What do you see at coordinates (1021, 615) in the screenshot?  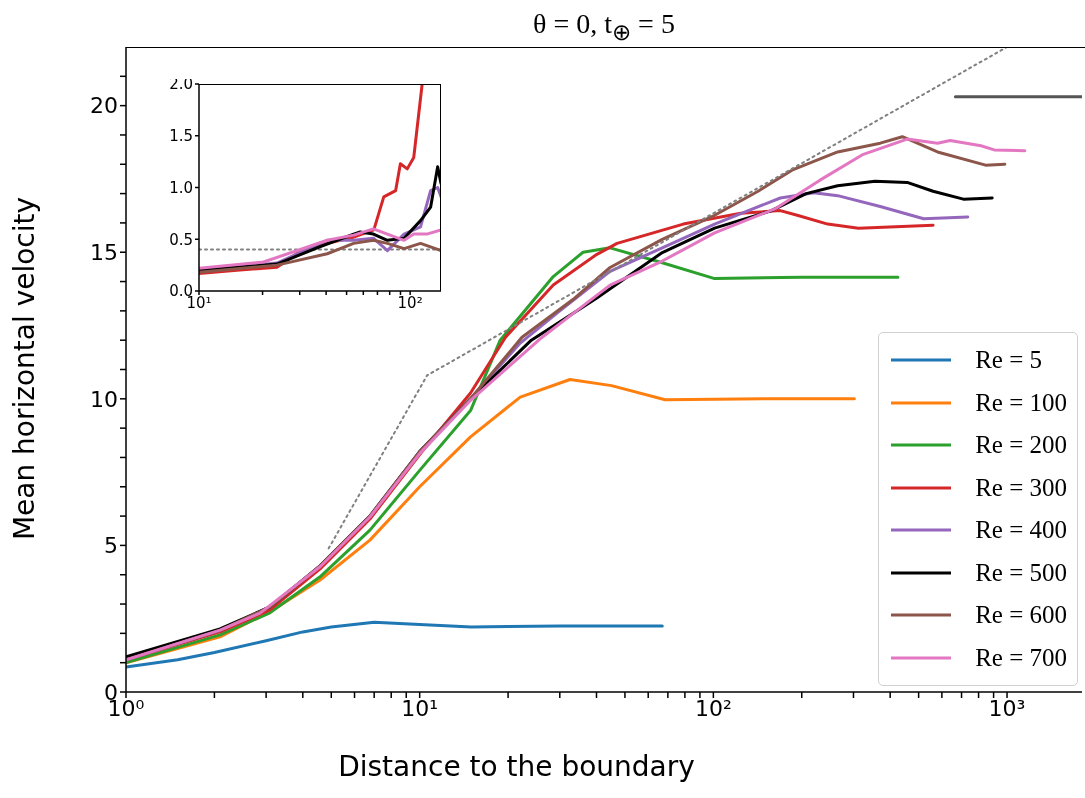 I see `legend-label: Re = 600` at bounding box center [1021, 615].